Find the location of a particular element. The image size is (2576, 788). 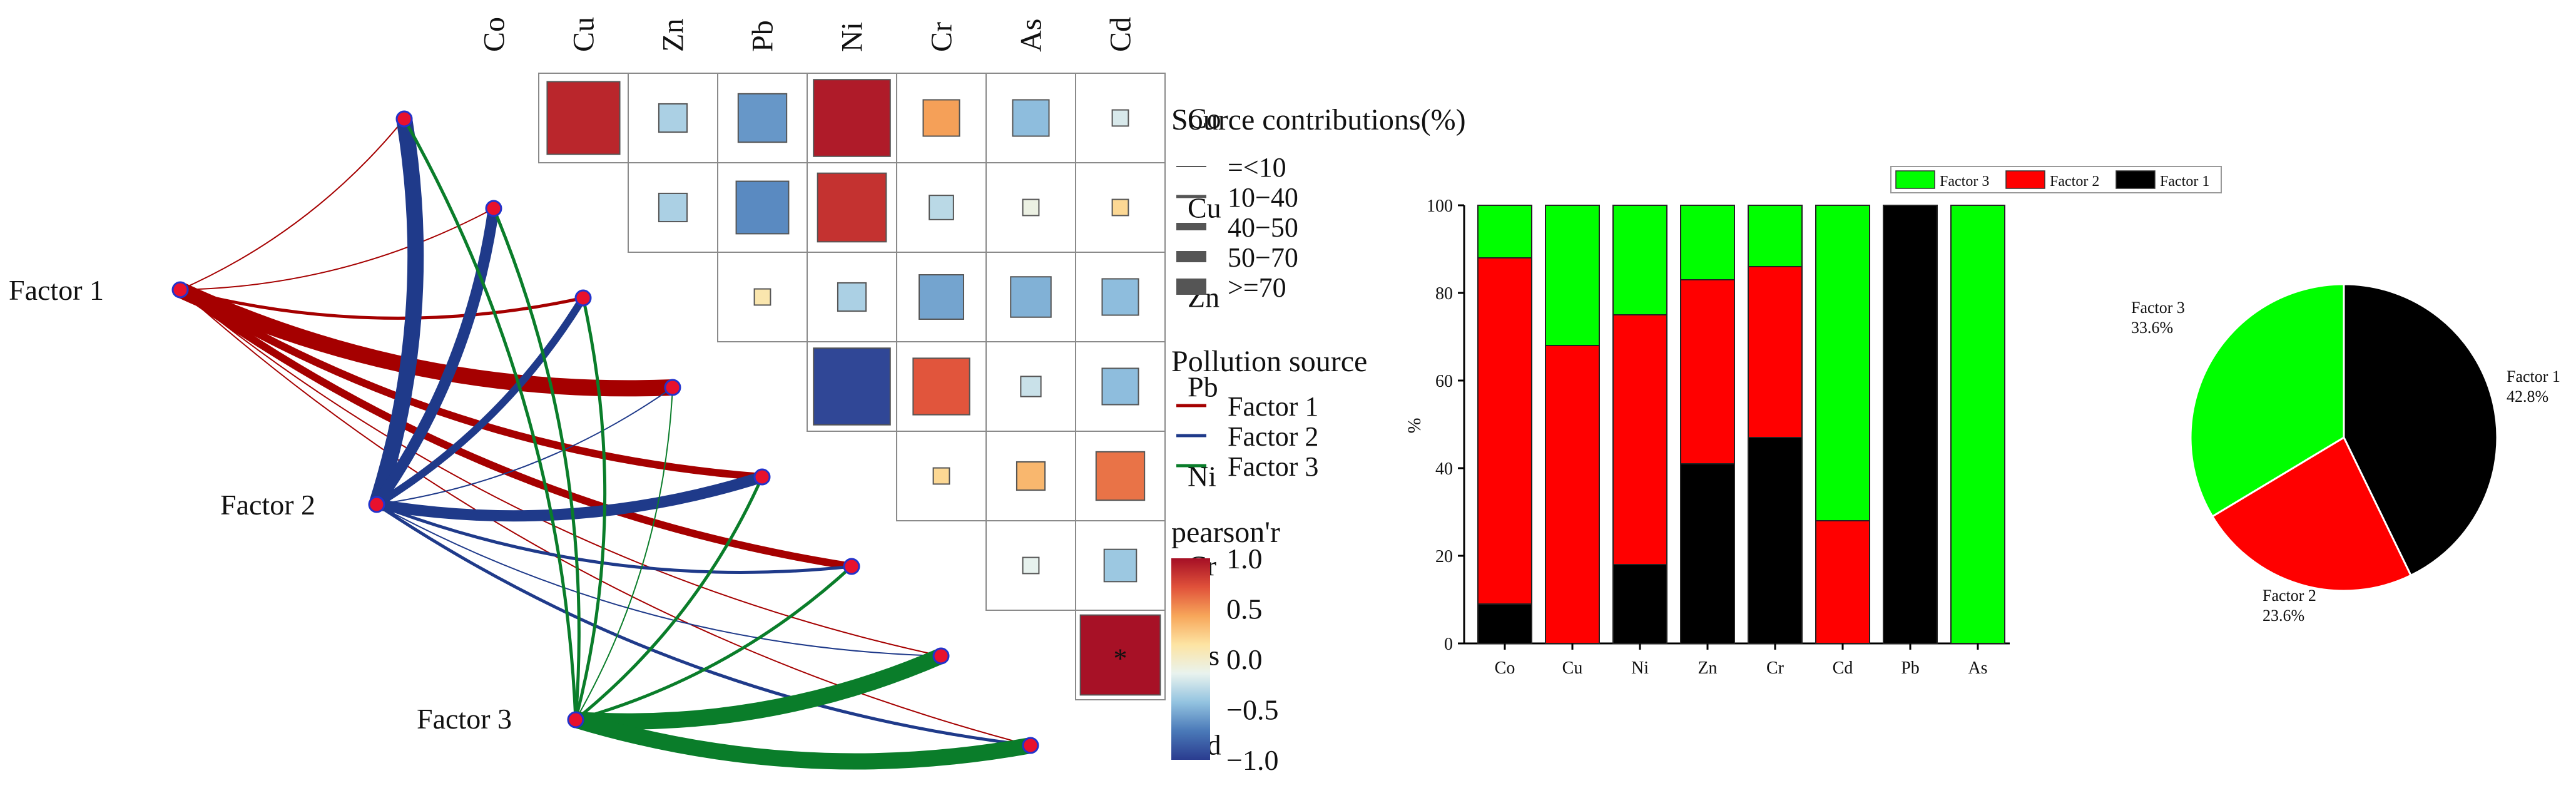

node-cr is located at coordinates (852, 566).